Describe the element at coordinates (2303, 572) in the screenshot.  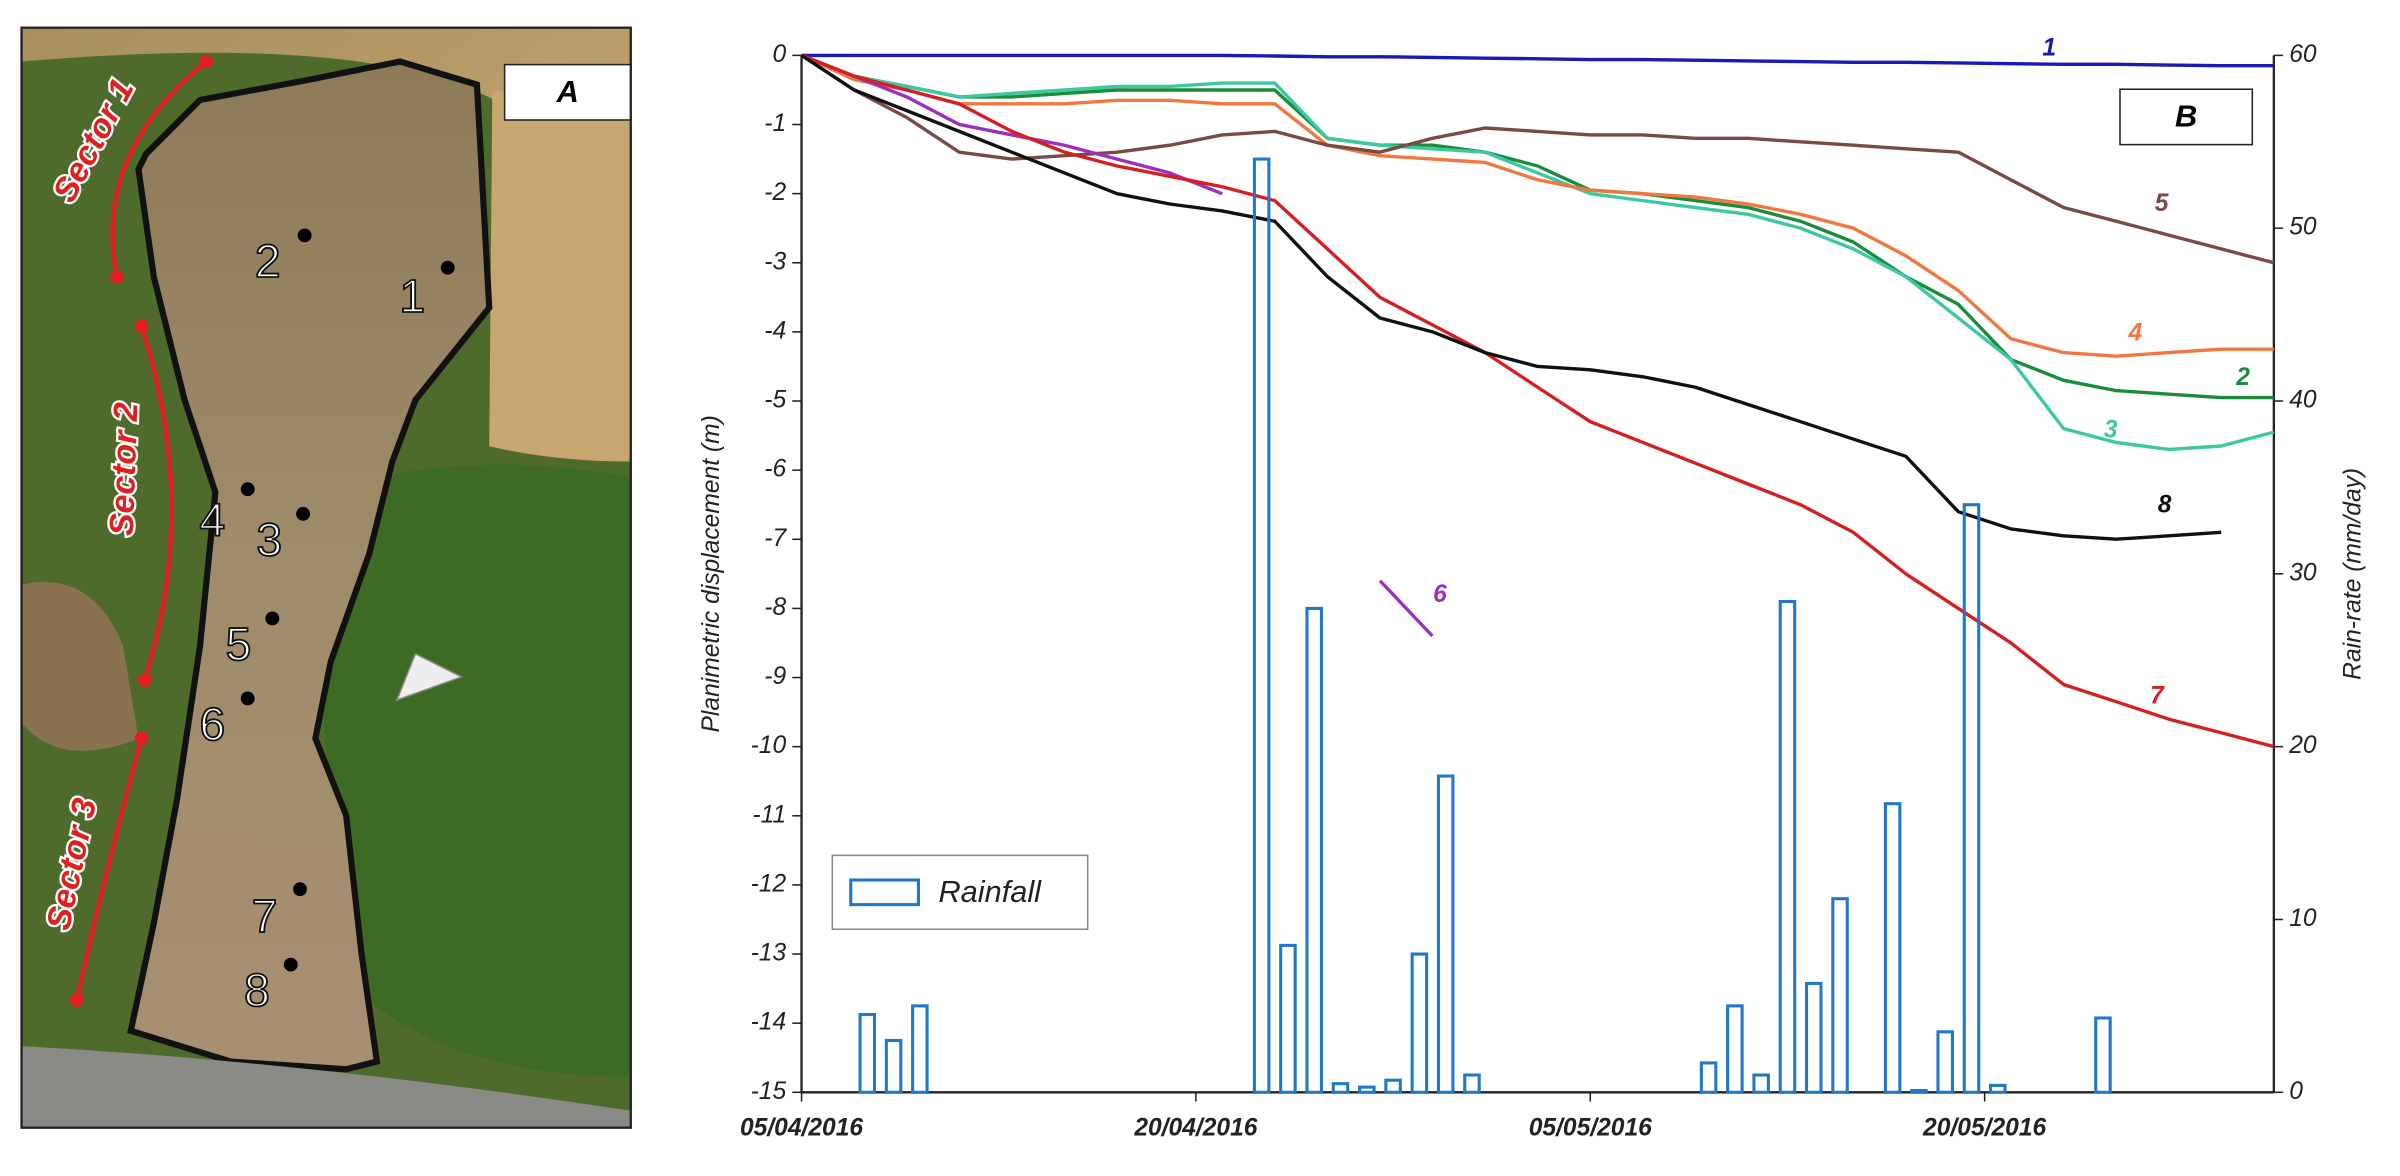
I see `y2-tick-label: 30` at that location.